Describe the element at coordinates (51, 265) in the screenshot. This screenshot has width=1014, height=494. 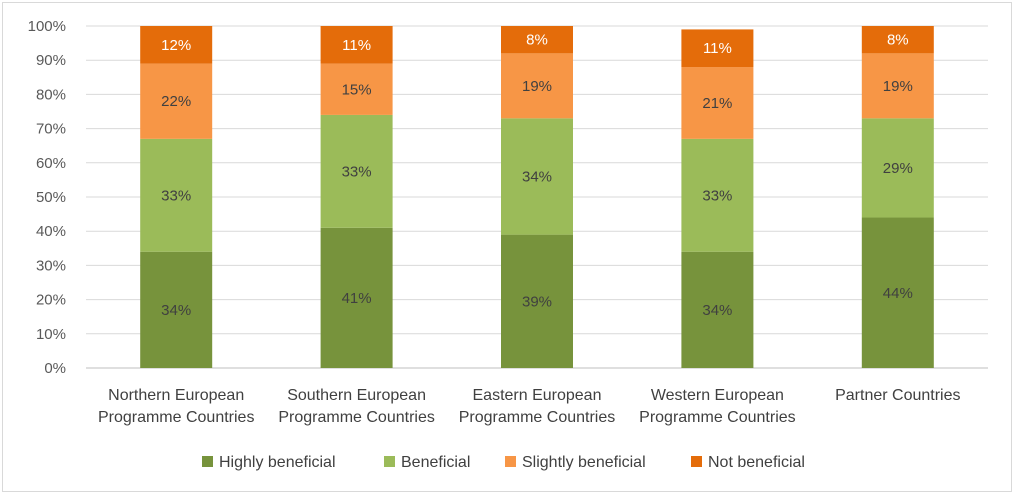
I see `y-tick-label: 30%` at that location.